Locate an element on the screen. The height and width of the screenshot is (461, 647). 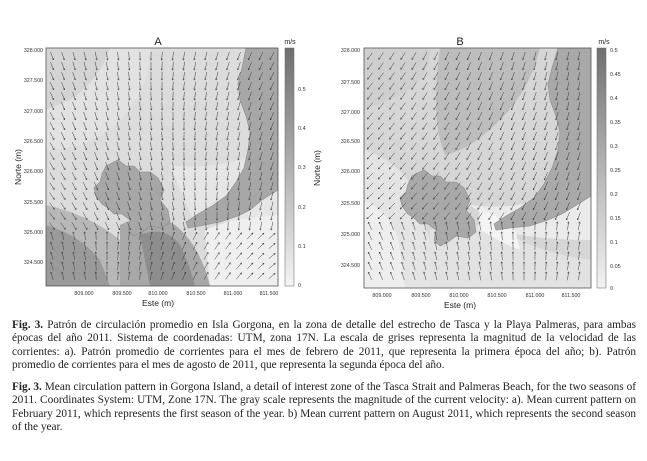
panel-b-ytick: 328.000 is located at coordinates (350, 51).